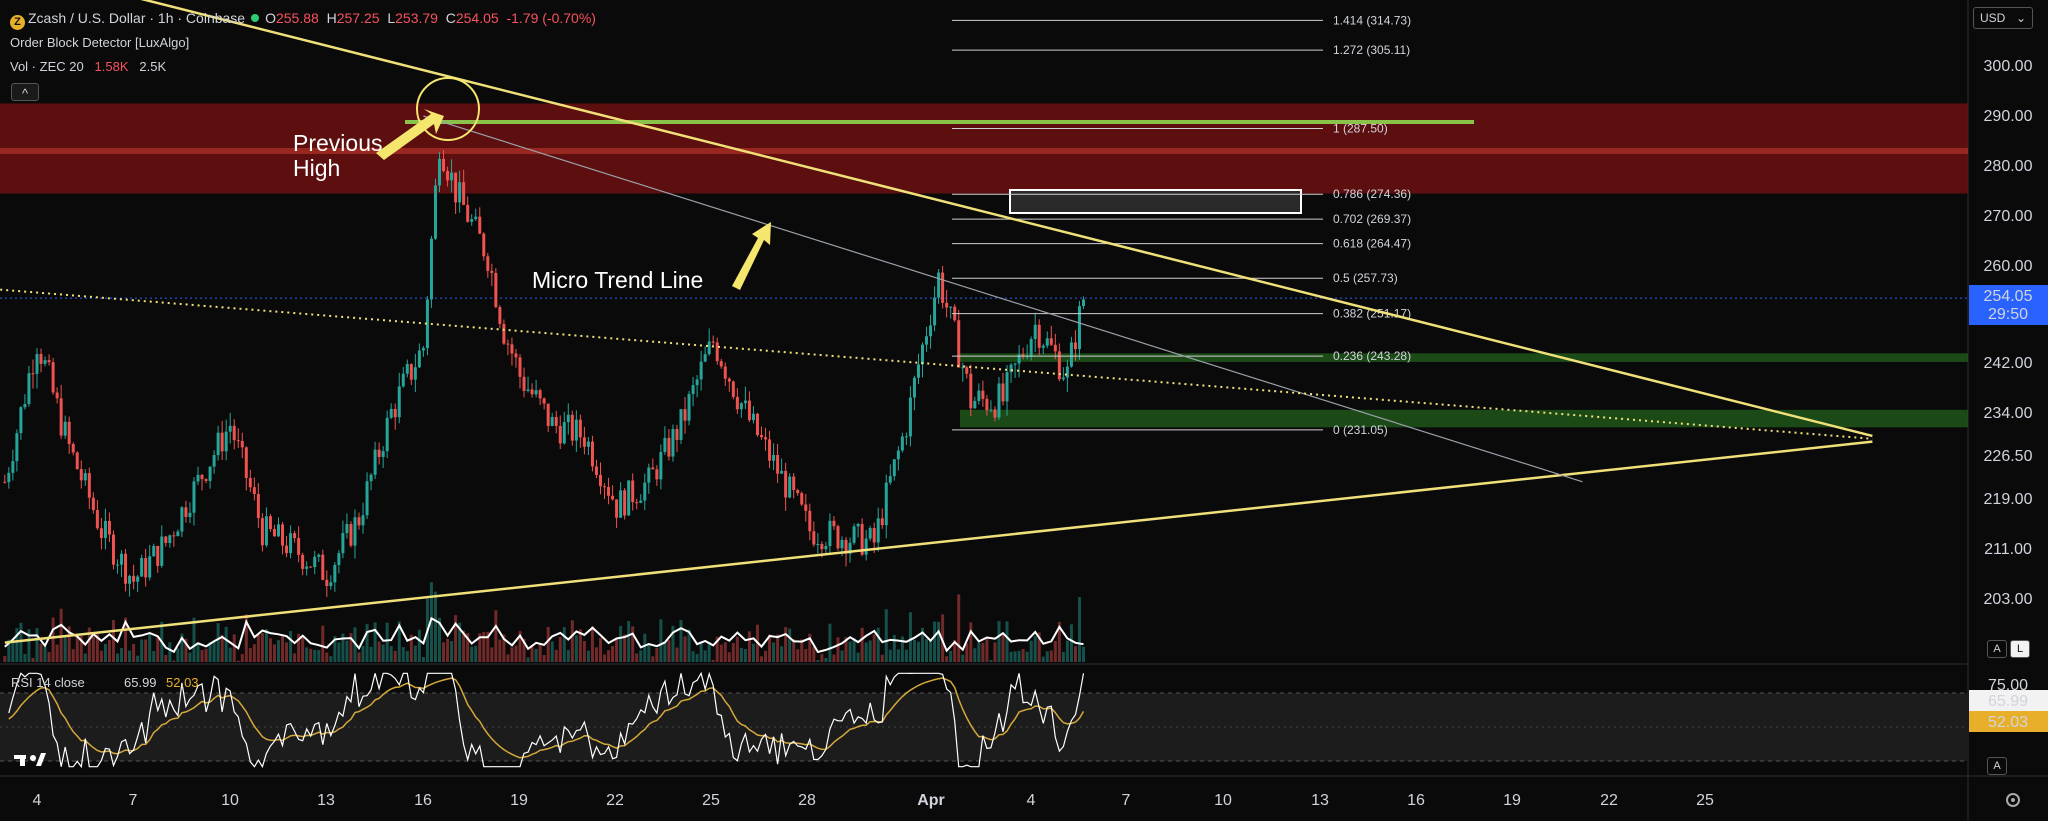 This screenshot has width=2048, height=821. Describe the element at coordinates (2008, 499) in the screenshot. I see `price-tick: 219.00` at that location.